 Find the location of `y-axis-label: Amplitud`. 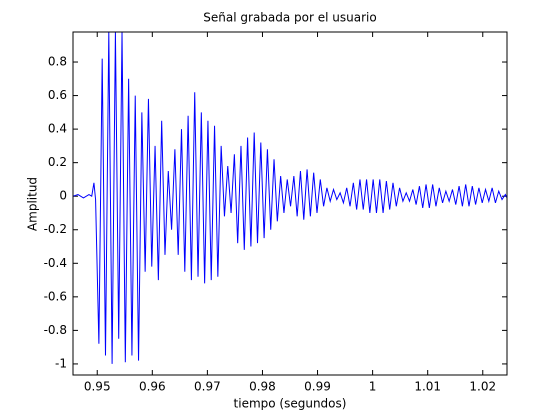

y-axis-label: Amplitud is located at coordinates (33, 204).